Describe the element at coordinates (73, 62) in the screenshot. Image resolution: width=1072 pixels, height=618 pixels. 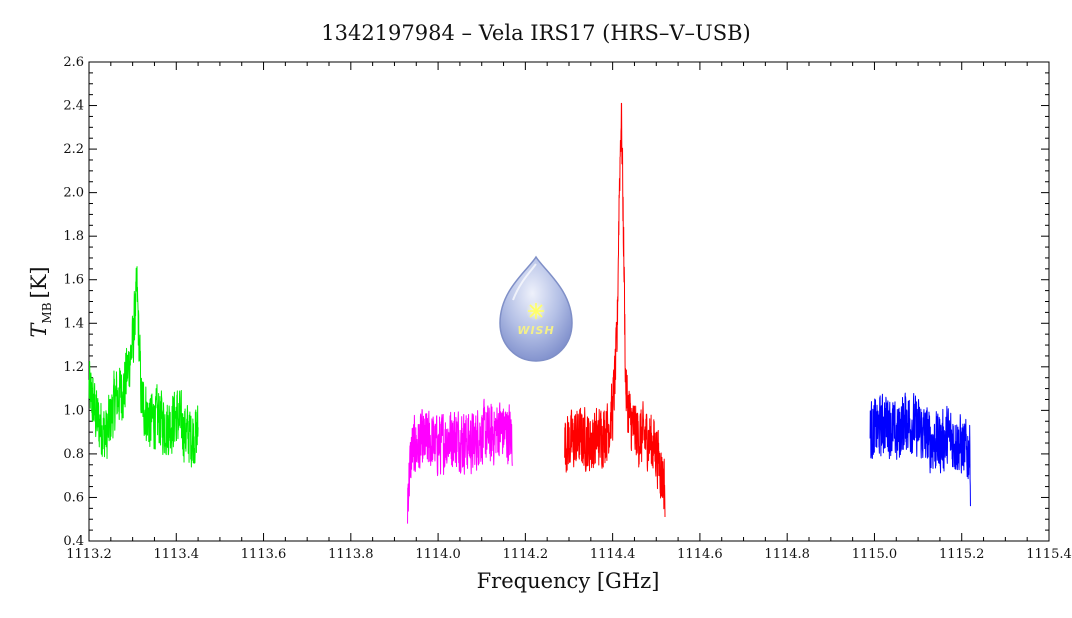
I see `y-tick-label: 2.6` at that location.